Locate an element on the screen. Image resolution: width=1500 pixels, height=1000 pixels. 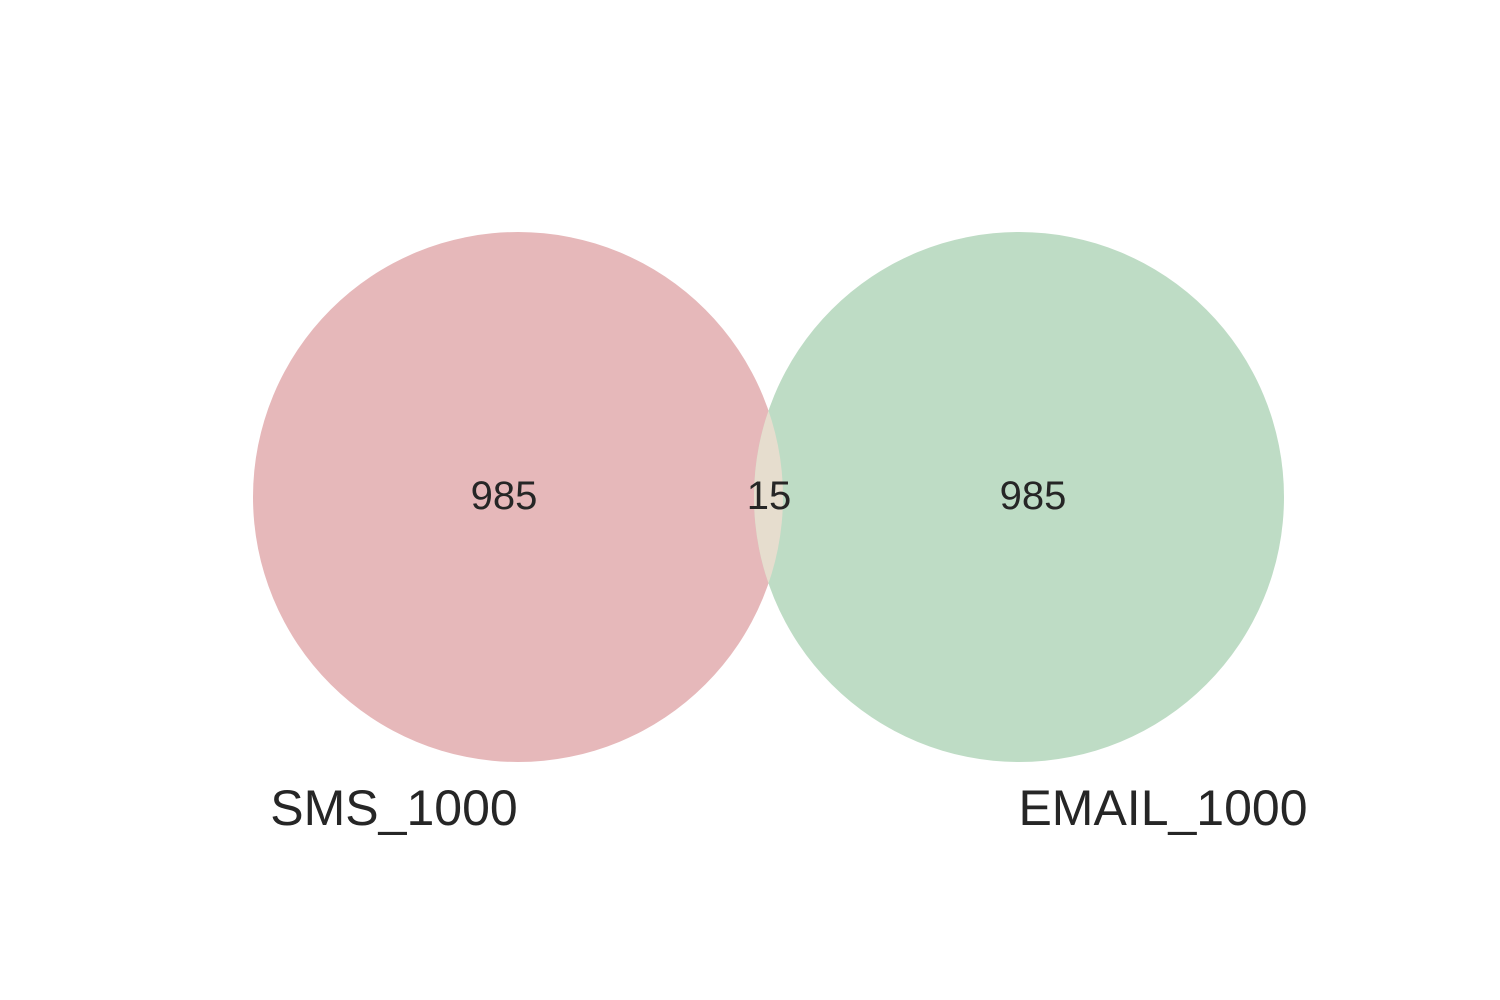
count-intersection: 15 is located at coordinates (769, 496).